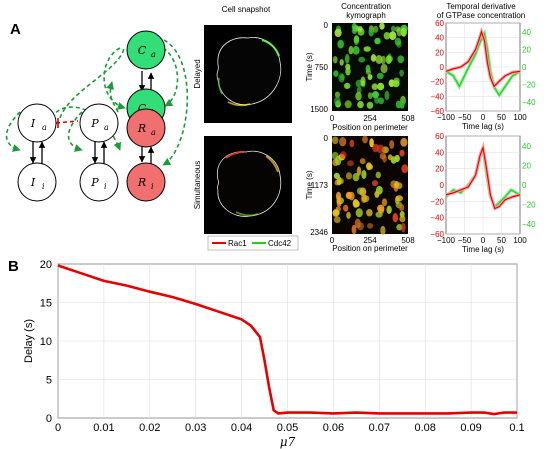  What do you see at coordinates (13, 266) in the screenshot?
I see `panel-b-letter: B` at bounding box center [13, 266].